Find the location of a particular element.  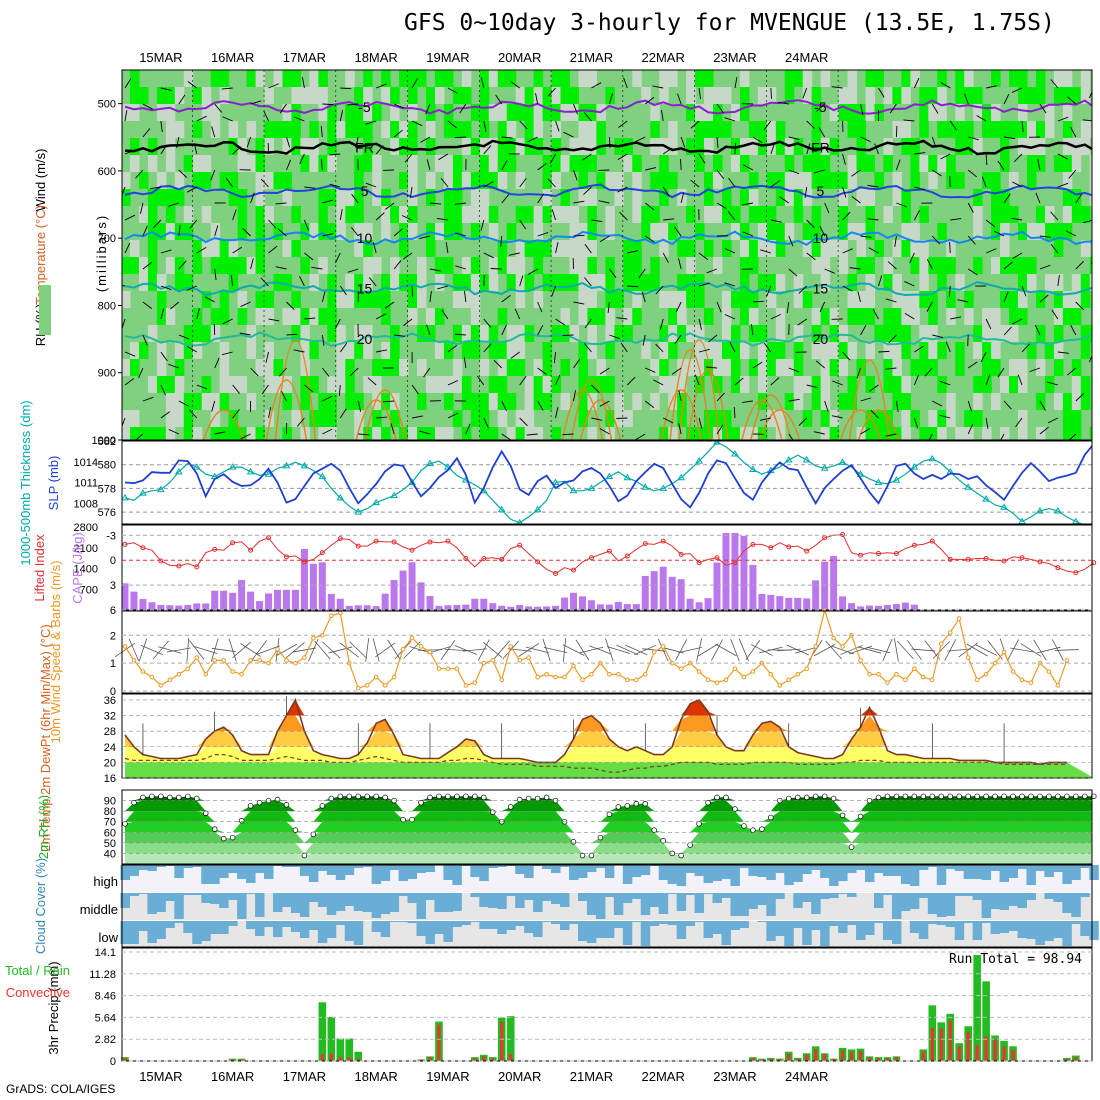

wind-speed-line is located at coordinates (596, 648).